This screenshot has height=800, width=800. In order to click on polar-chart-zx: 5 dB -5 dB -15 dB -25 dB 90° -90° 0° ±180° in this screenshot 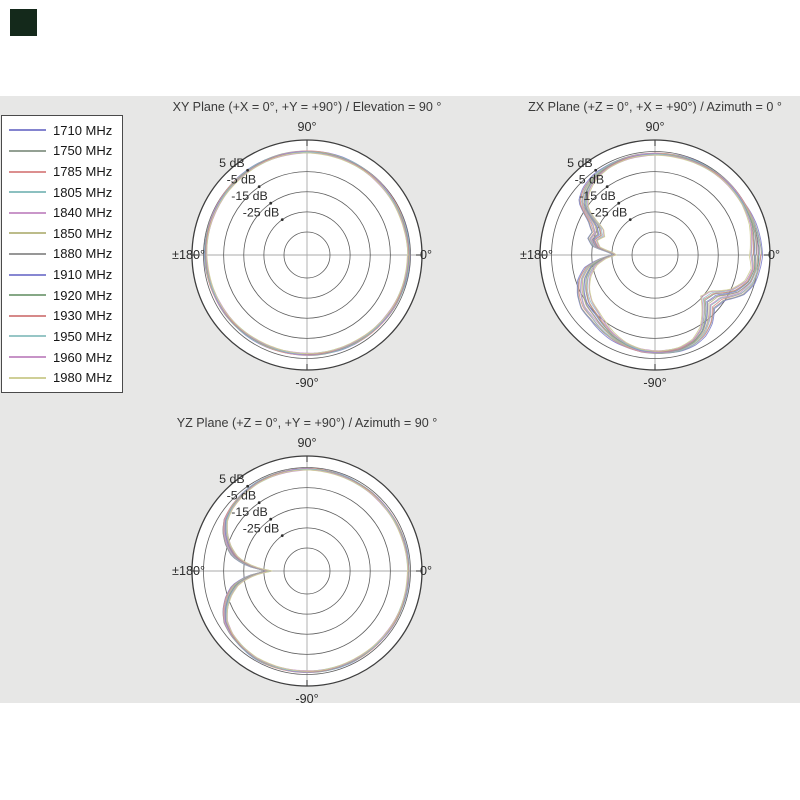, I will do `click(650, 255)`.